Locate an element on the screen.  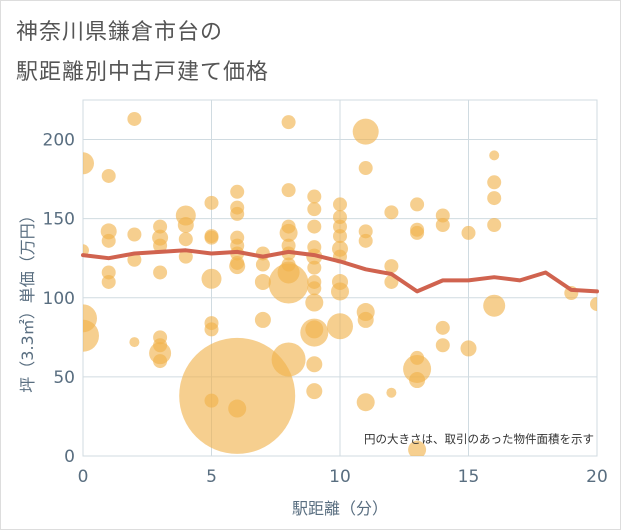
chart-title-line-1: 神奈川県鎌倉市台の is located at coordinates (120, 32).